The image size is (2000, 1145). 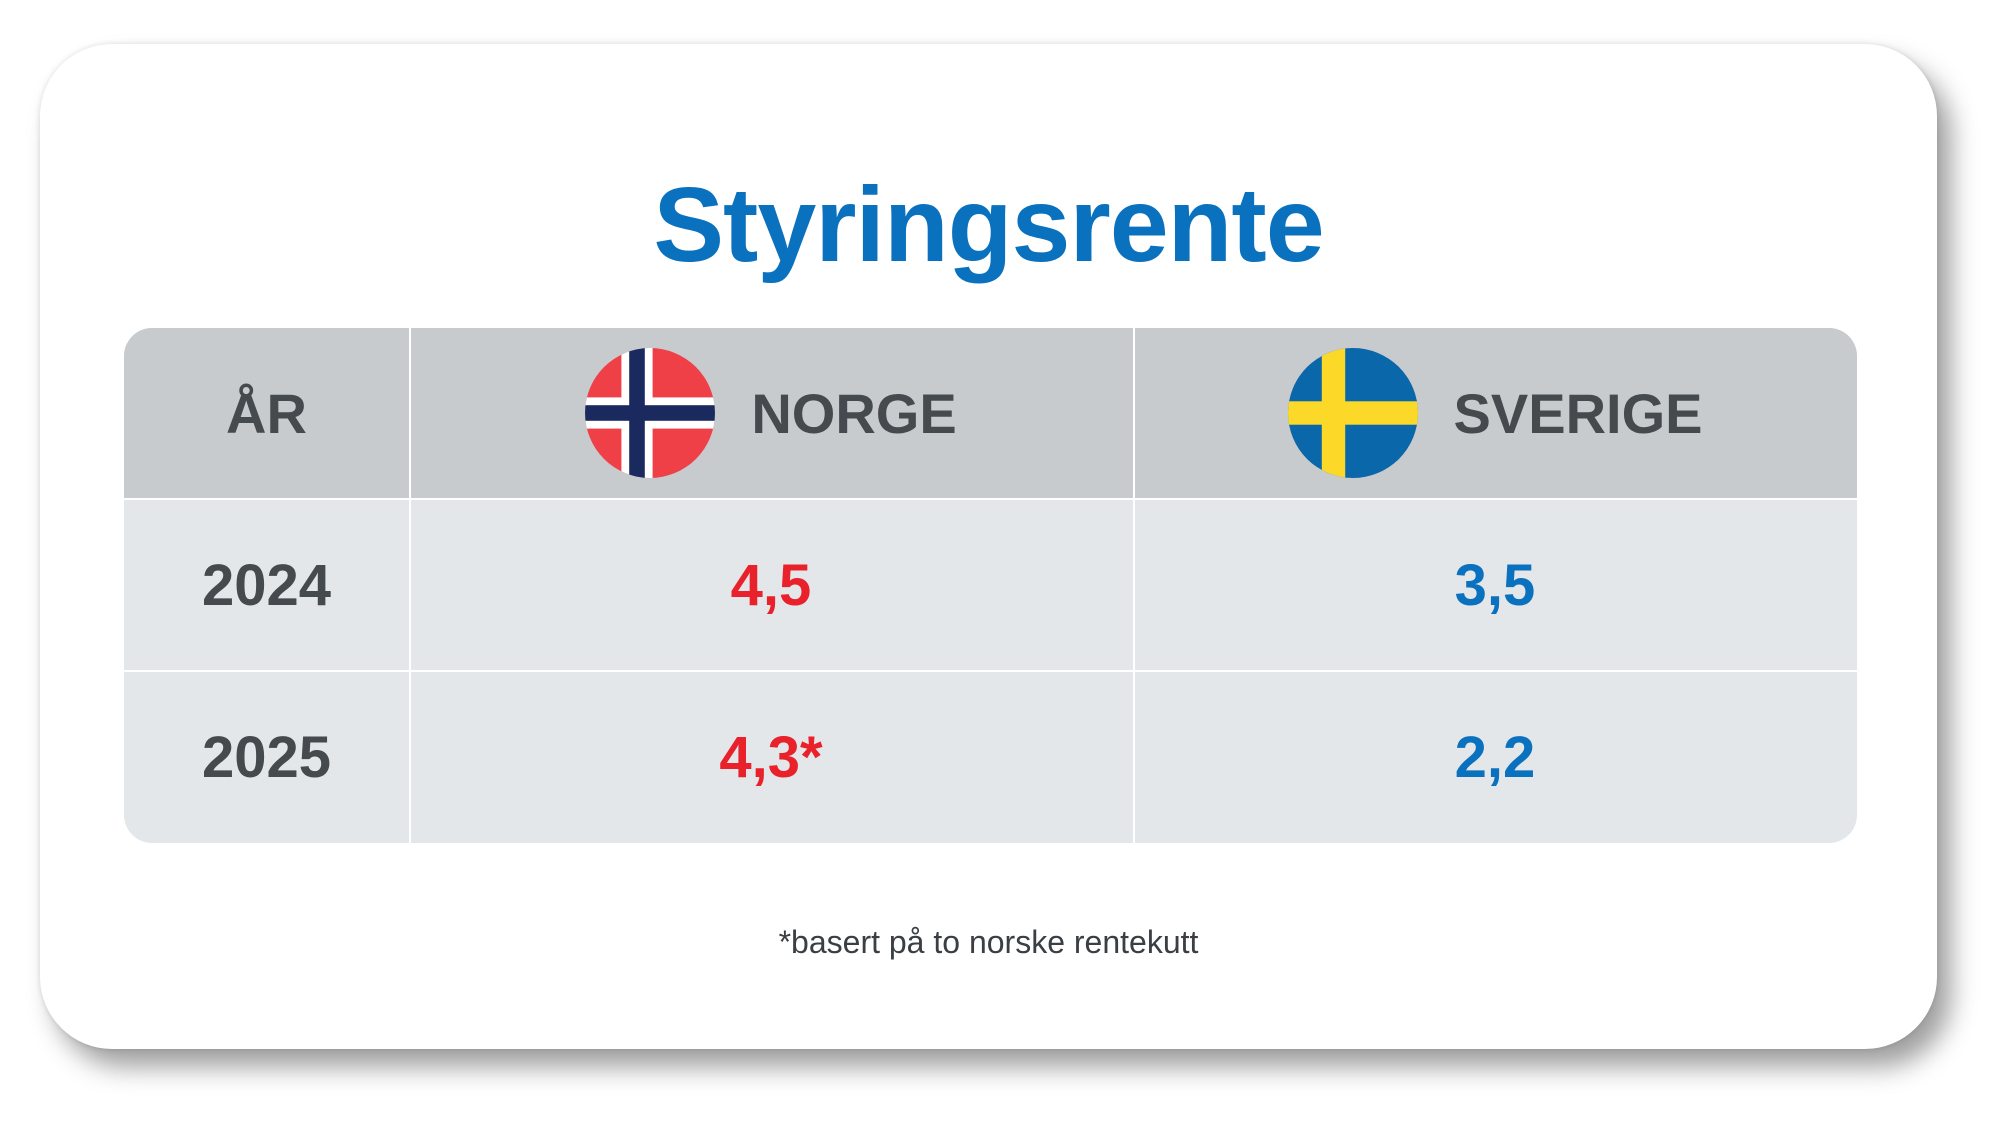 I want to click on footnote: *basert på to norske rentekutt, so click(x=988, y=942).